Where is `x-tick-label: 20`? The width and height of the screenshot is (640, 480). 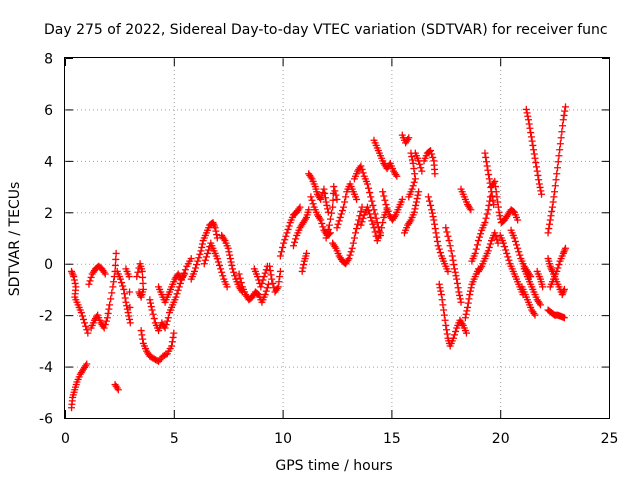
x-tick-label: 20 is located at coordinates (501, 439).